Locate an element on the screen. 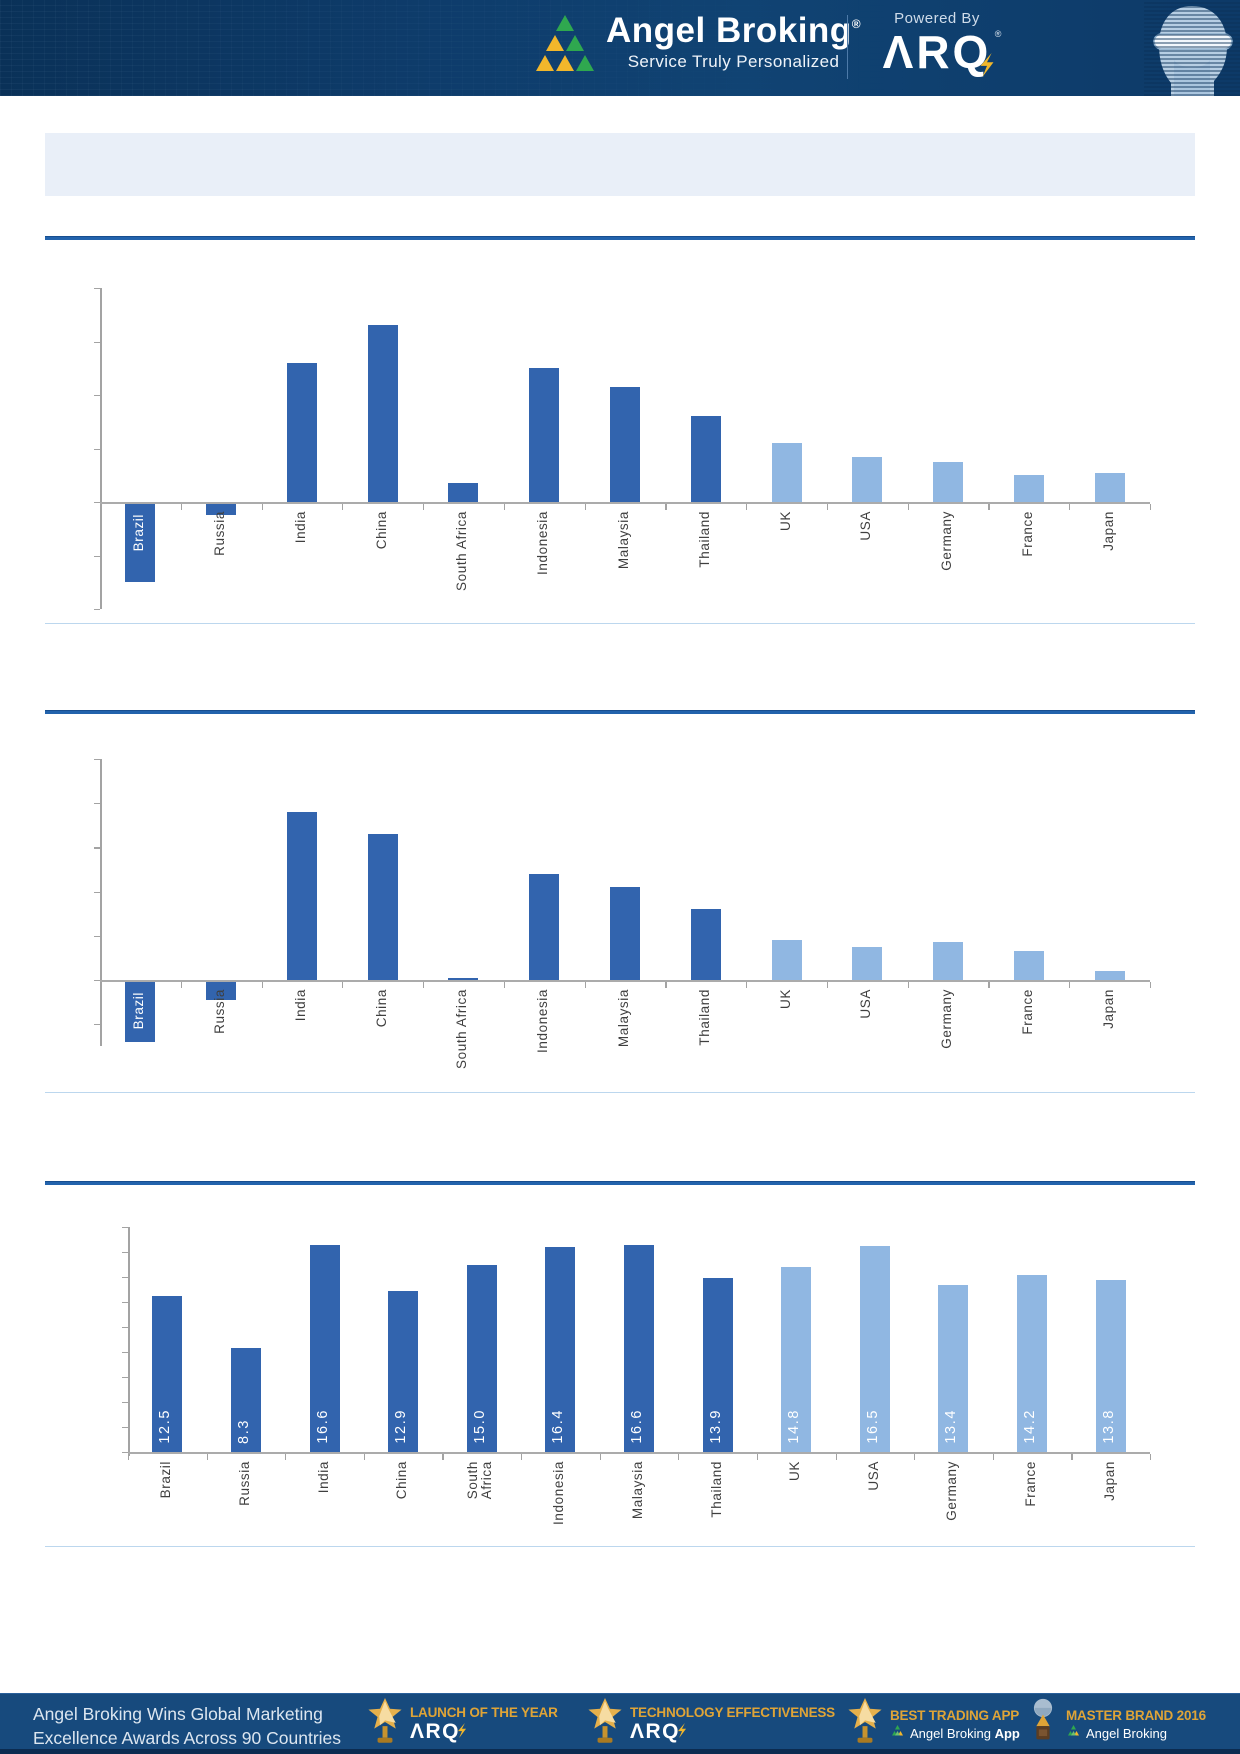 Image resolution: width=1240 pixels, height=1754 pixels. award-title: TECHNOLOGY EFFECTIVENESS is located at coordinates (732, 1713).